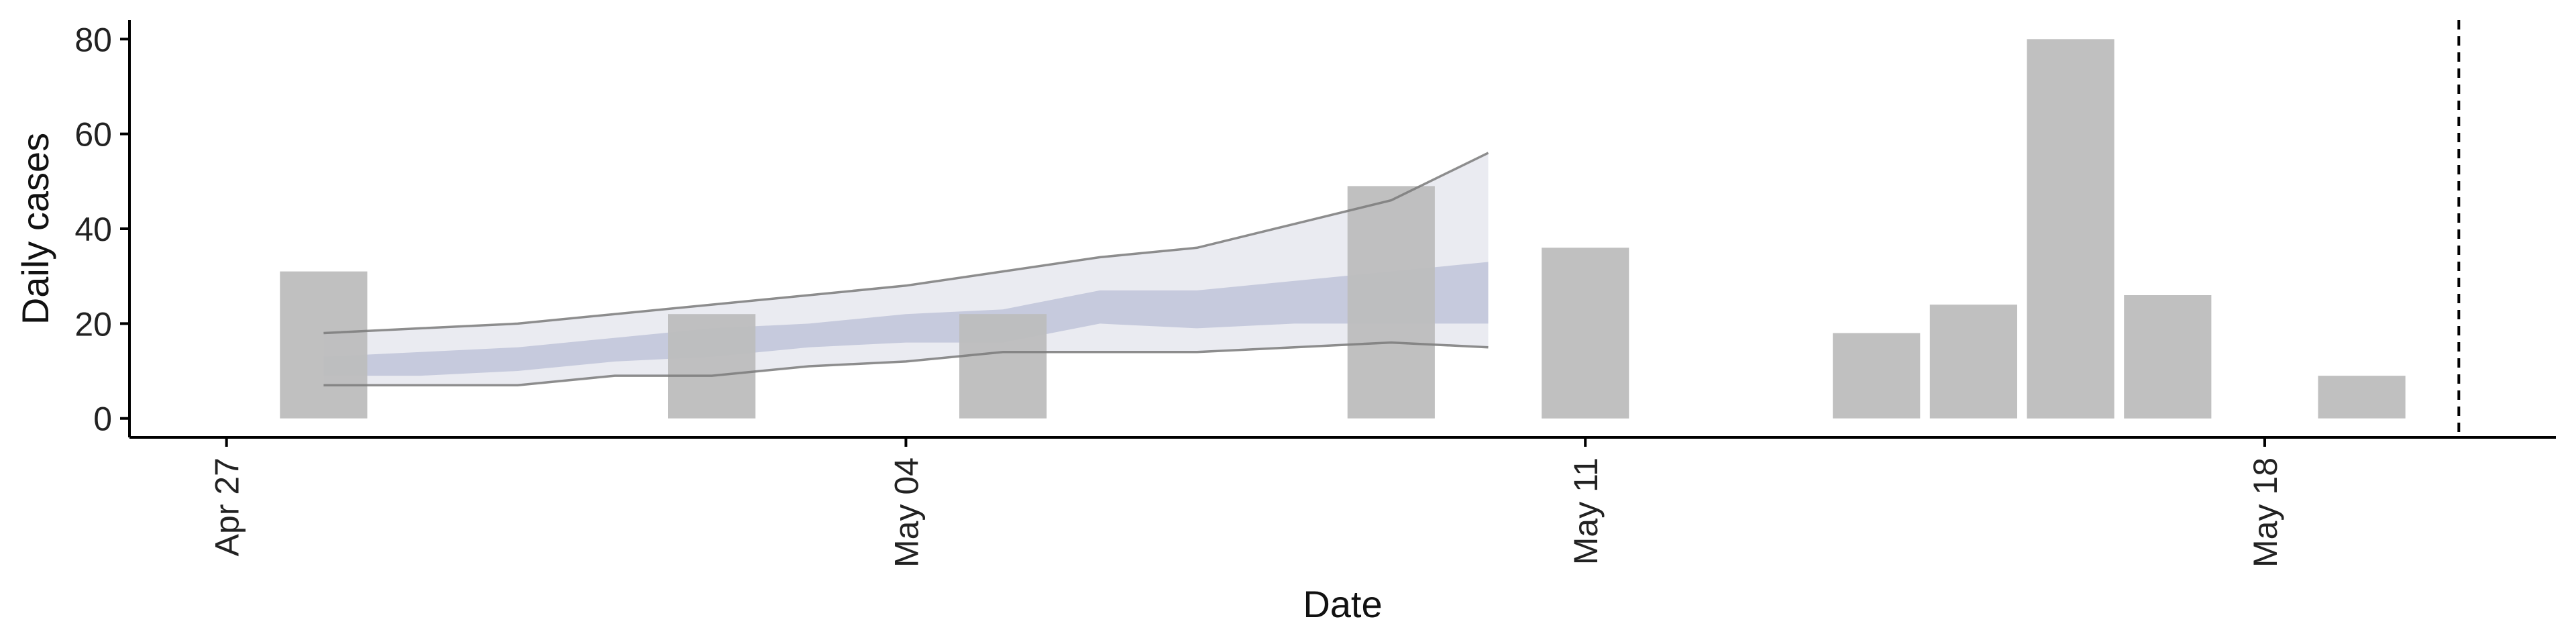 Image resolution: width=2576 pixels, height=644 pixels. I want to click on x-axis-title: Date, so click(1342, 604).